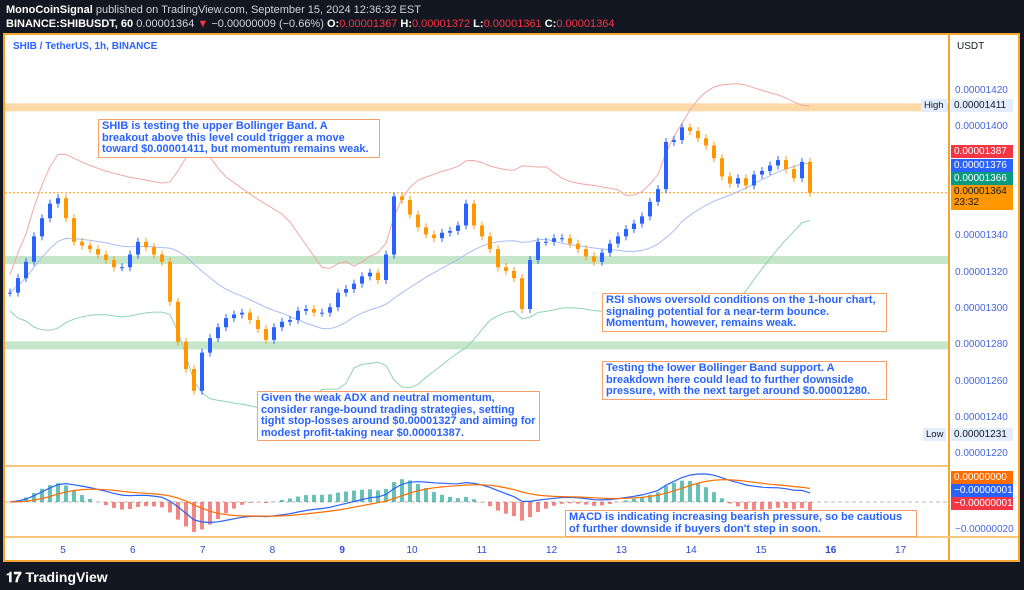 This screenshot has width=1024, height=590. I want to click on price-change: −0.00000009 (−0.66%), so click(267, 24).